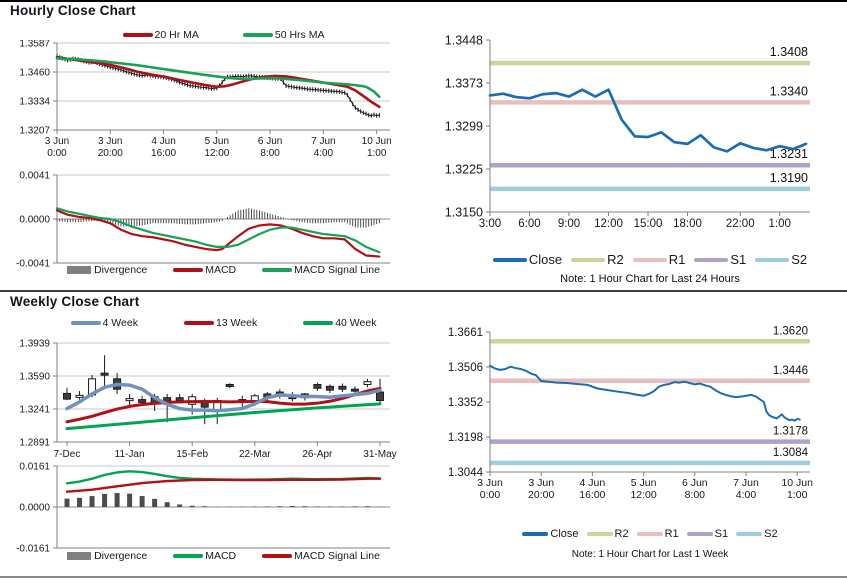 The image size is (847, 583). I want to click on weekly-macd-chart: 0.0161 0.0000 -0.0161, so click(203, 508).